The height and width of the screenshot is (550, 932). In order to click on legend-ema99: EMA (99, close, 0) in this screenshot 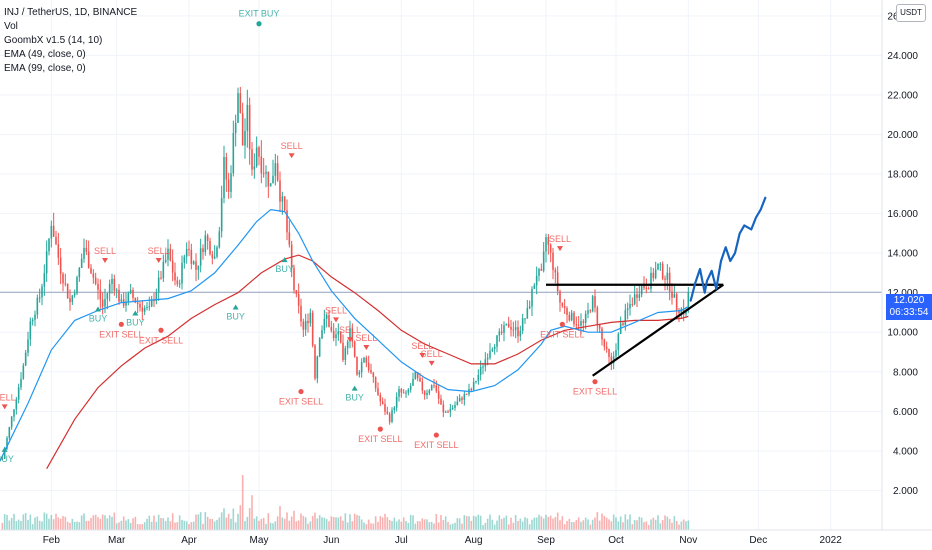, I will do `click(45, 68)`.